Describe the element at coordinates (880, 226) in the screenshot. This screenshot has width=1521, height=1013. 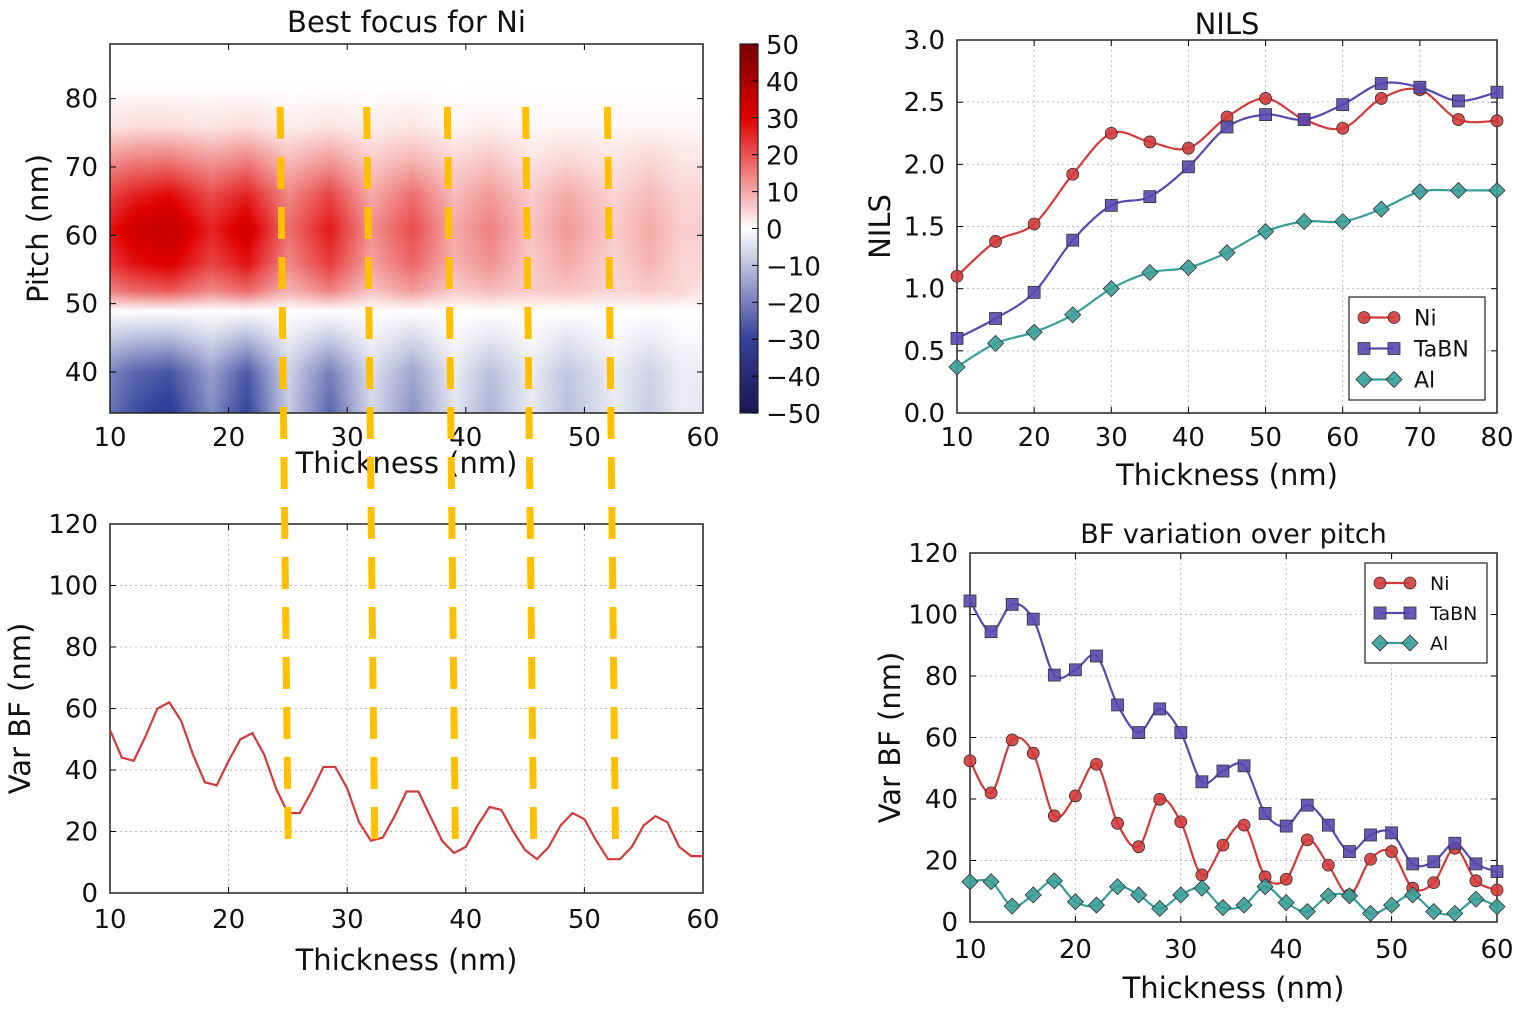
I see `y-axis-label: NILS` at that location.